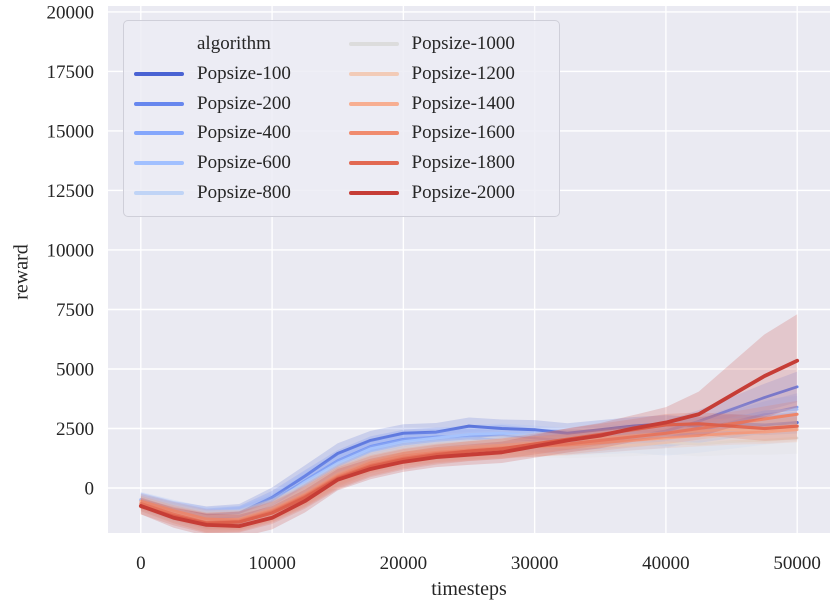  What do you see at coordinates (75, 429) in the screenshot?
I see `y-tick-label: 2500` at bounding box center [75, 429].